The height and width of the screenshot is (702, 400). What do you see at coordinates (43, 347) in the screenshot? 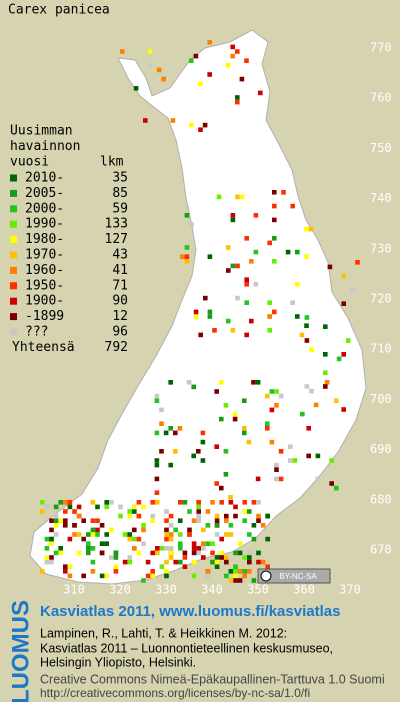
I see `total-label: Yhteensä` at bounding box center [43, 347].